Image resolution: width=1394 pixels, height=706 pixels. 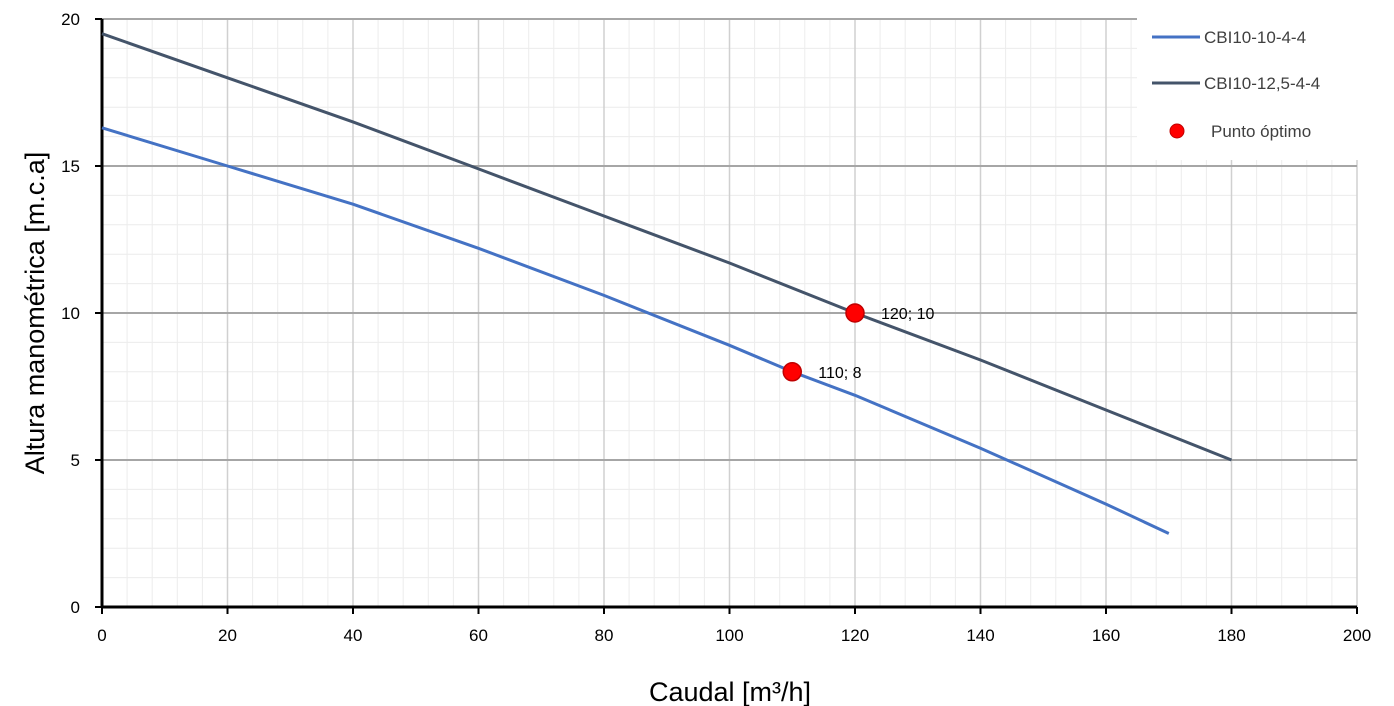 What do you see at coordinates (70, 313) in the screenshot?
I see `y-tick-label: 10` at bounding box center [70, 313].